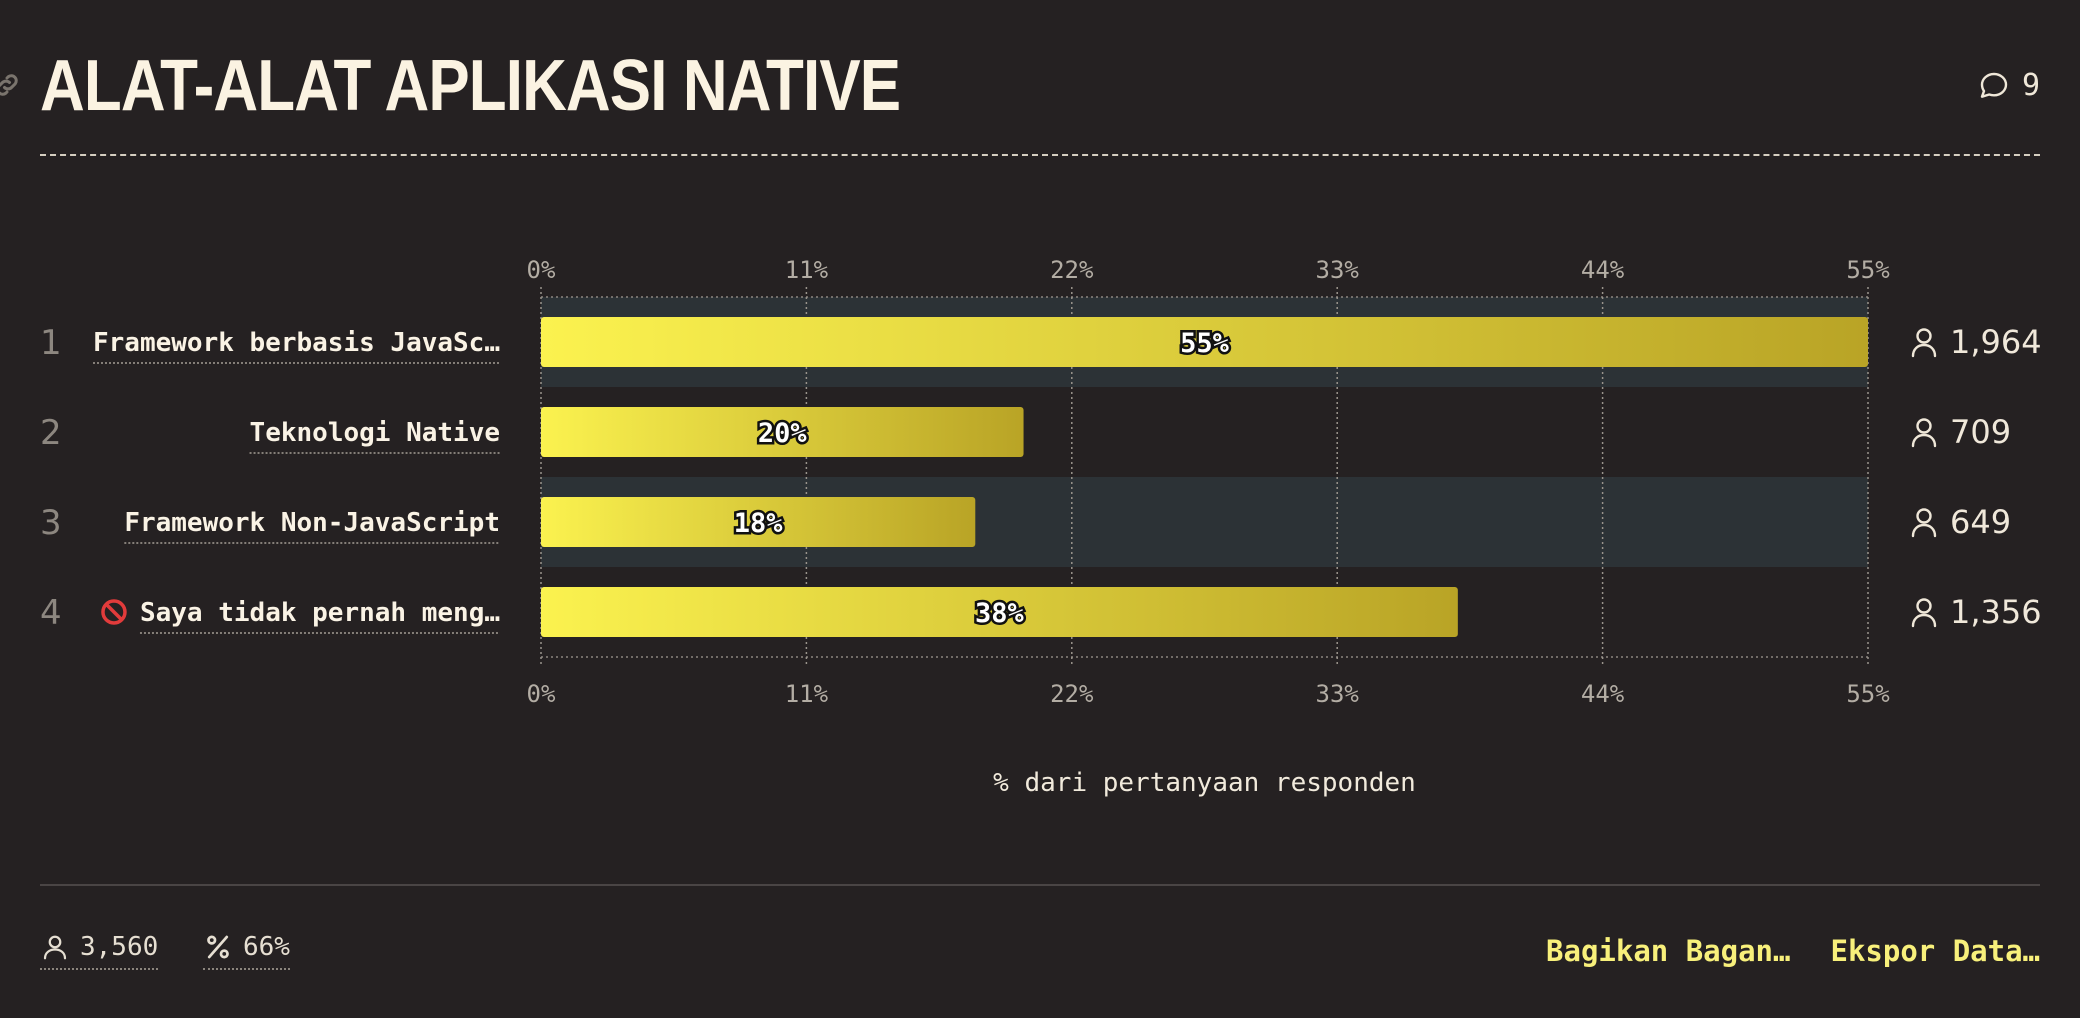  I want to click on link-icon, so click(11, 85).